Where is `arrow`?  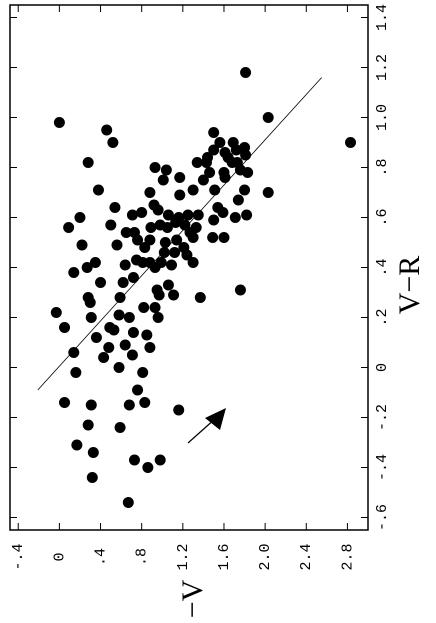
arrow is located at coordinates (206, 426).